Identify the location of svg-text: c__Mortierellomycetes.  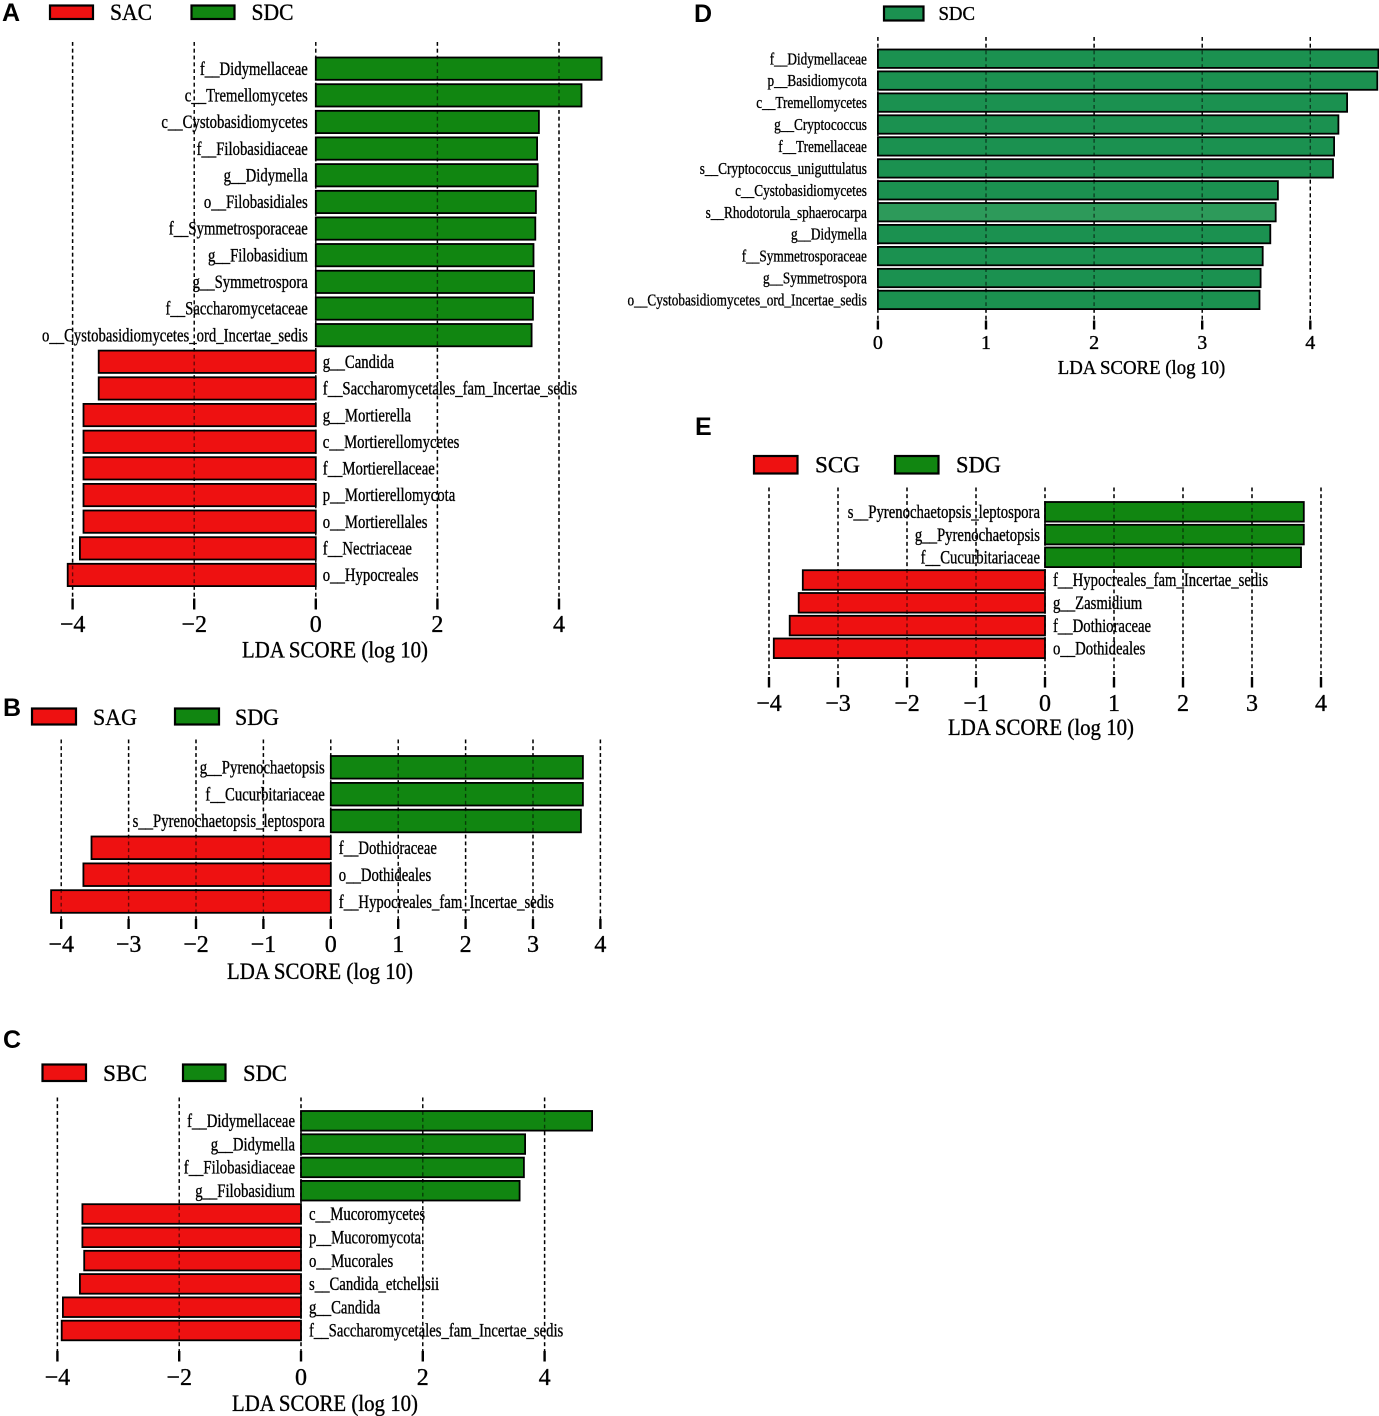
(391, 443).